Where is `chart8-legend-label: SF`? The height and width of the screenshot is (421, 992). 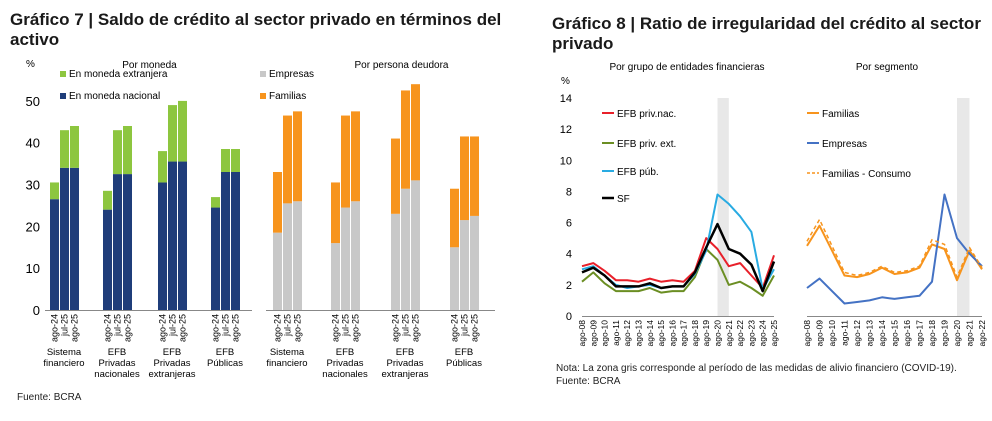 chart8-legend-label: SF is located at coordinates (623, 199).